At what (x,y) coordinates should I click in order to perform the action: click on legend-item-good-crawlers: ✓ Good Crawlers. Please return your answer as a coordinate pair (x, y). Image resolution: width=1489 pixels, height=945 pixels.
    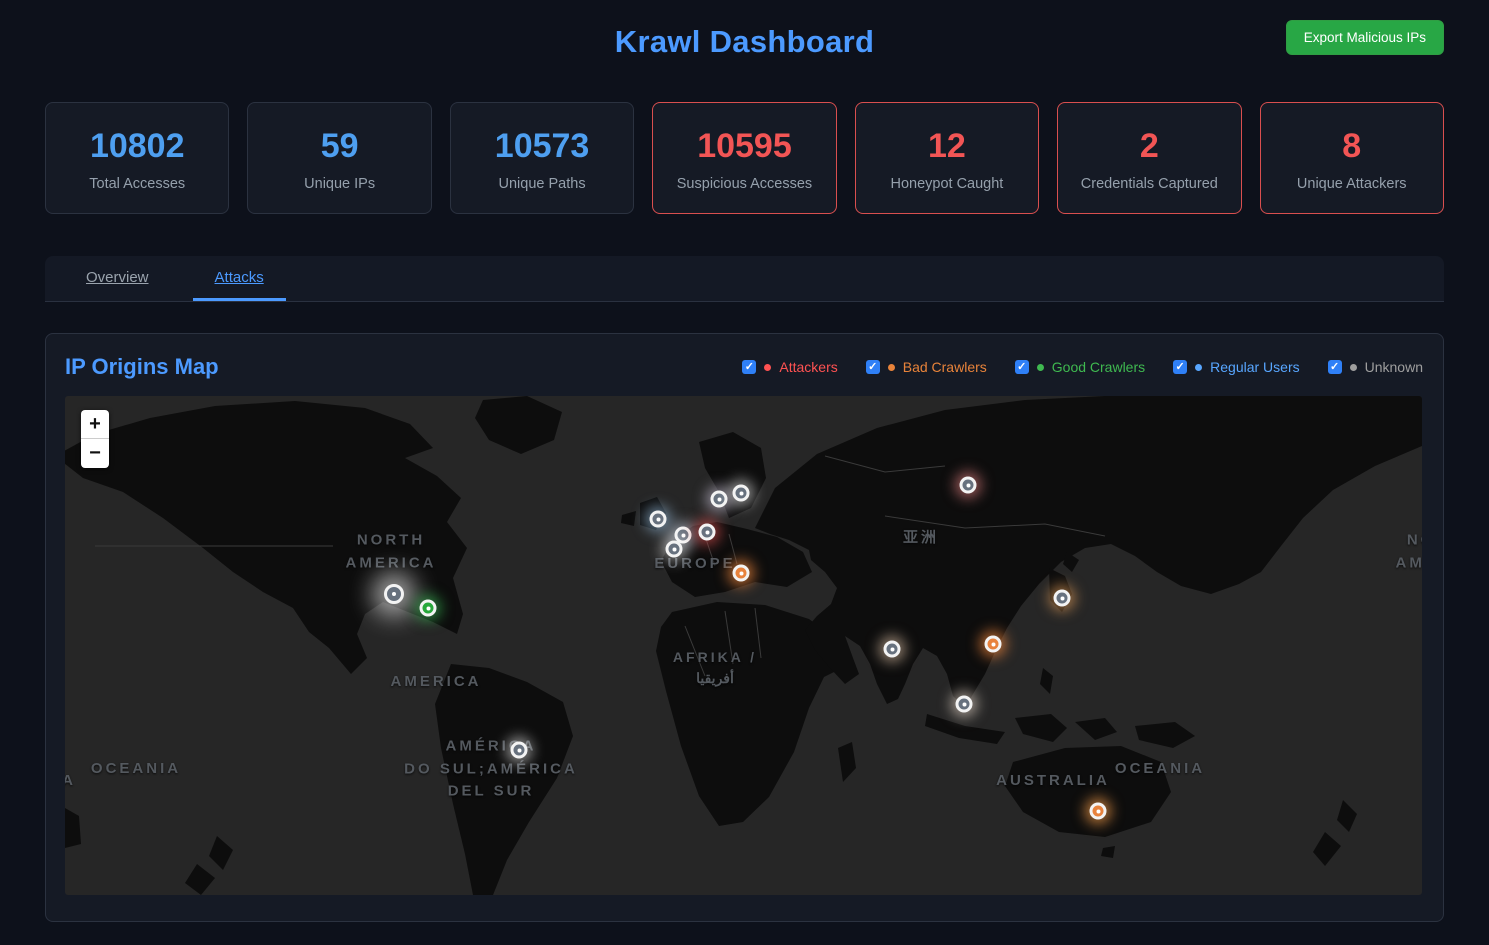
    Looking at the image, I should click on (1080, 367).